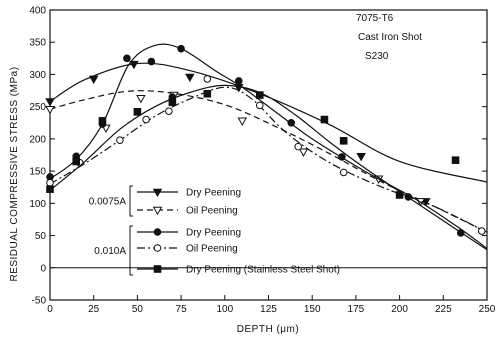 This screenshot has width=498, height=339. I want to click on x-tick-label: 150, so click(312, 309).